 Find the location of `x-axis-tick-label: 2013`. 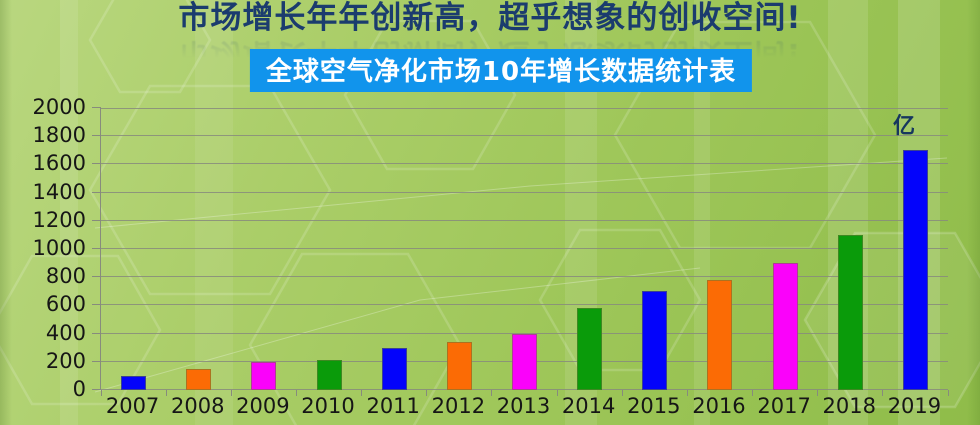

x-axis-tick-label: 2013 is located at coordinates (523, 406).